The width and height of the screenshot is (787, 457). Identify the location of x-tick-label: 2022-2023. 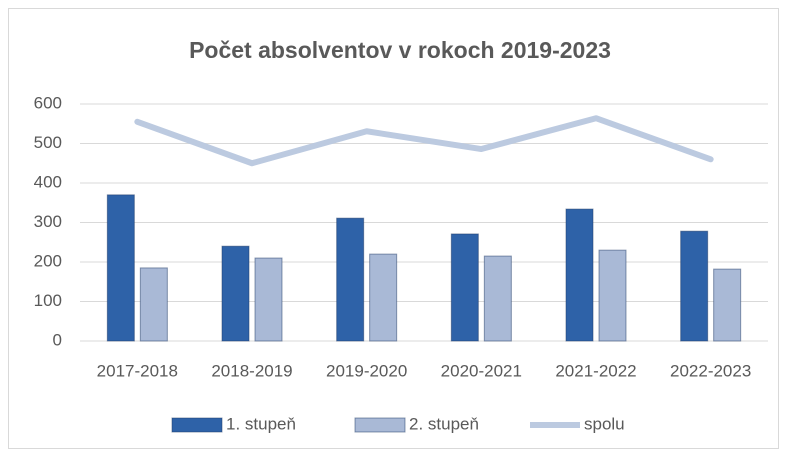
(710, 370).